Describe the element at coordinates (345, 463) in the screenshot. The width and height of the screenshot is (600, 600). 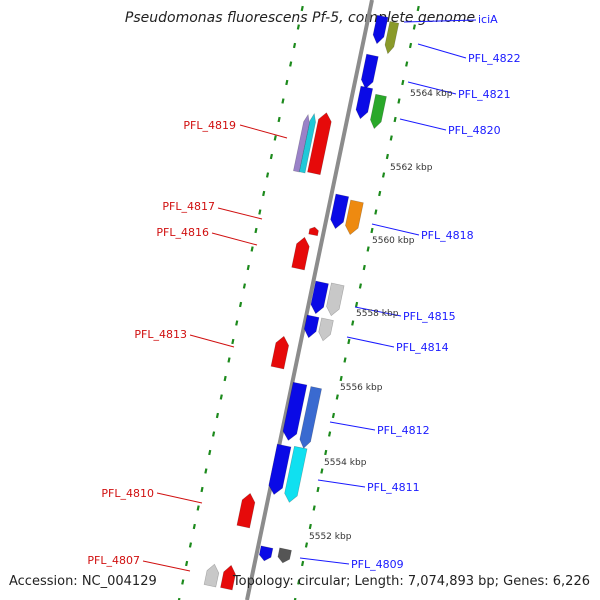
I see `scale-label-5554: 5554 kbp` at that location.